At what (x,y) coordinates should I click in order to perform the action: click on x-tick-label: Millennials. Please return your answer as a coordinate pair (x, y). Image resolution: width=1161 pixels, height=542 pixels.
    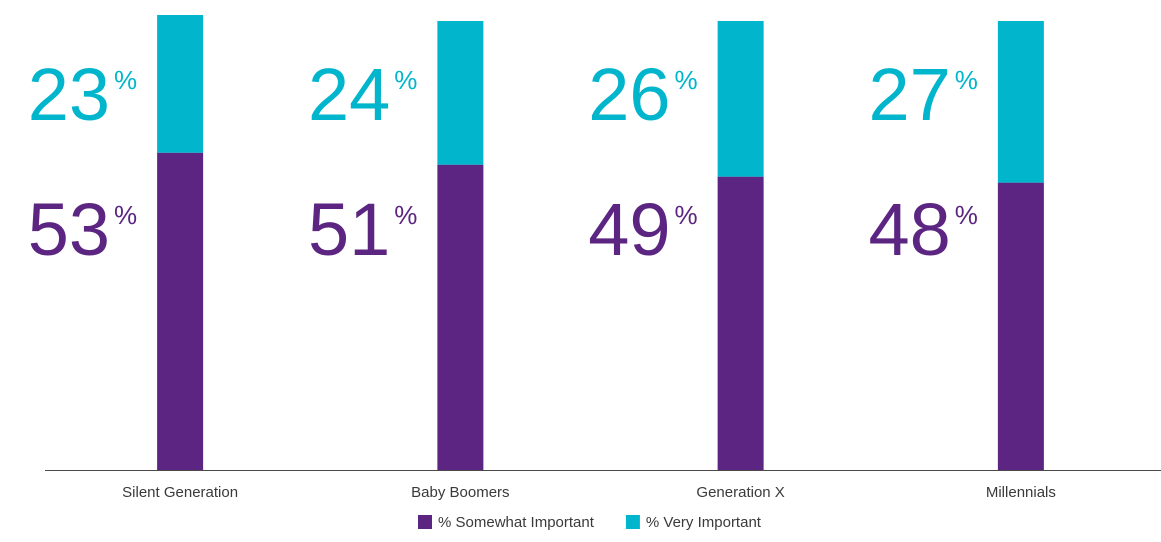
    Looking at the image, I should click on (1021, 492).